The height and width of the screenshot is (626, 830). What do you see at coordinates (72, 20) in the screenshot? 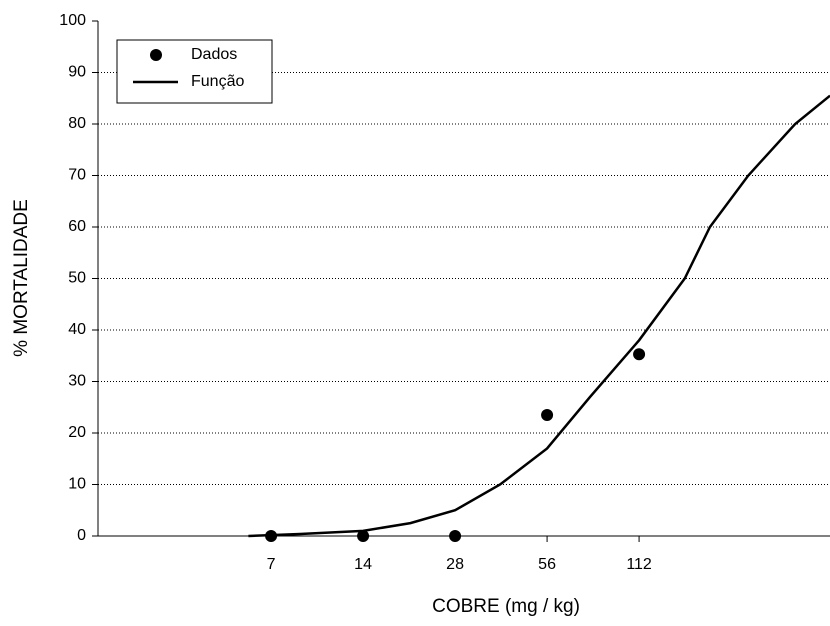
I see `y-tick-label: 100` at bounding box center [72, 20].